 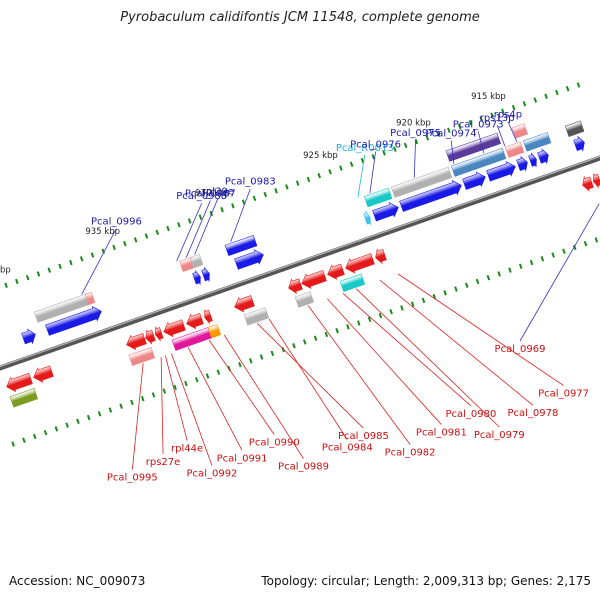 I want to click on gene-label: Pcal_0979, so click(x=499, y=435).